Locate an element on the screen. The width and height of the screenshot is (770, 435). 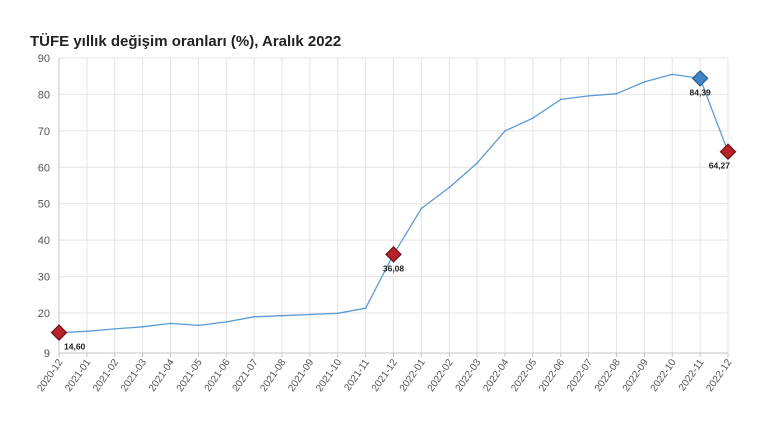
x-tick-label: 2021-04 is located at coordinates (162, 375).